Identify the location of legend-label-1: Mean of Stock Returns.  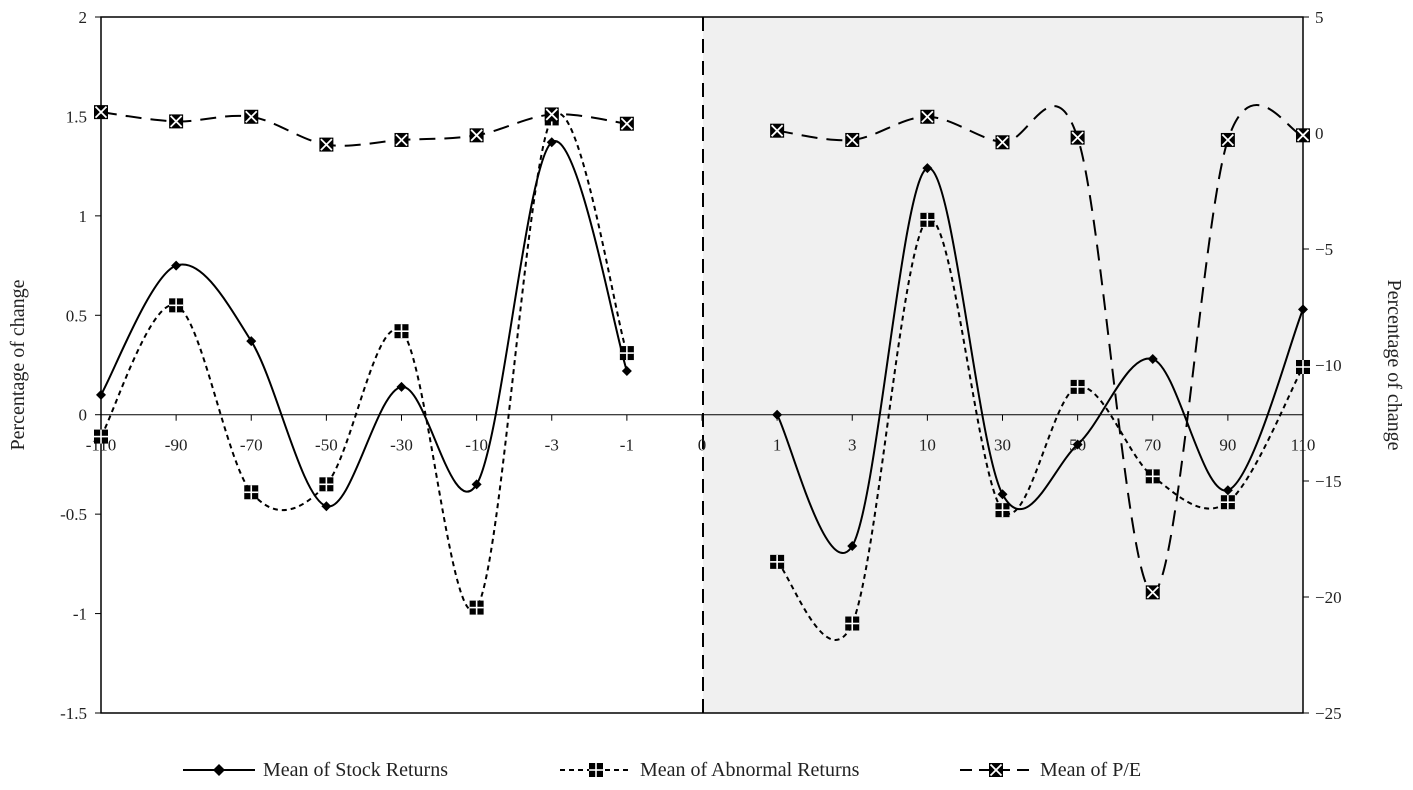
(355, 770).